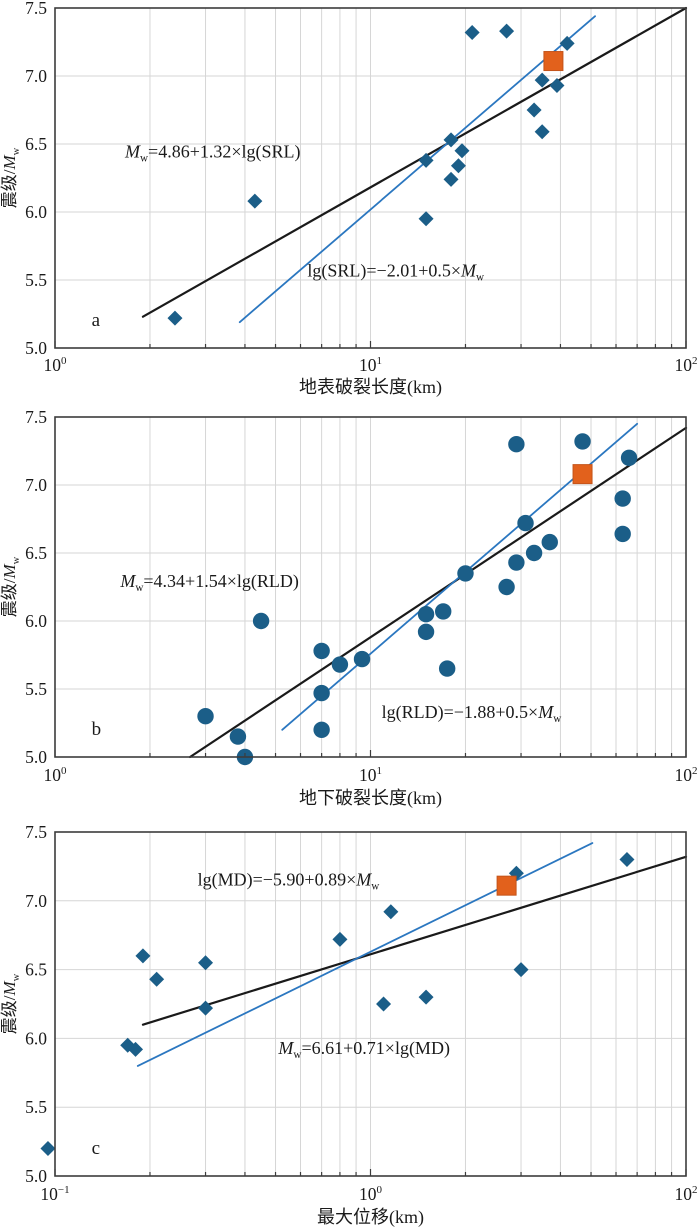  What do you see at coordinates (209, 582) in the screenshot?
I see `black-equation-annotation: Mw=4.34+1.54×lg(RLD)` at bounding box center [209, 582].